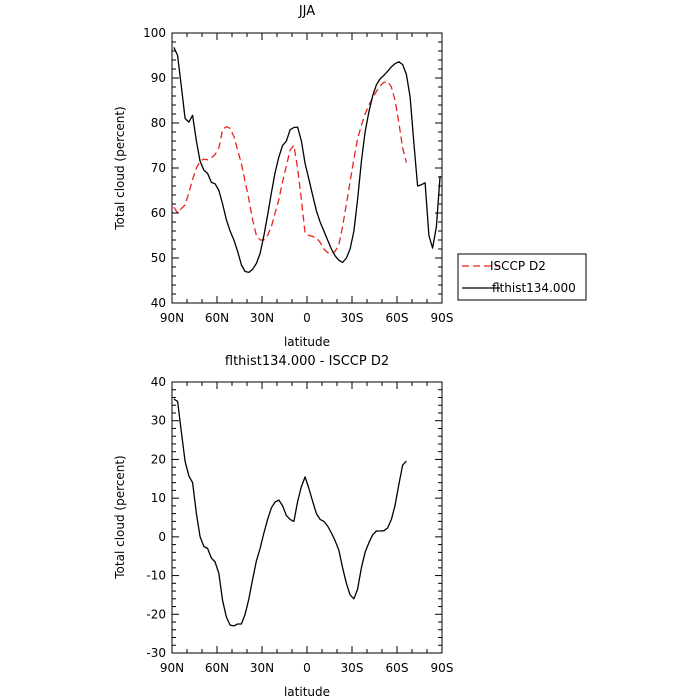  I want to click on legend-label-isccp: ISCCP D2, so click(518, 266).